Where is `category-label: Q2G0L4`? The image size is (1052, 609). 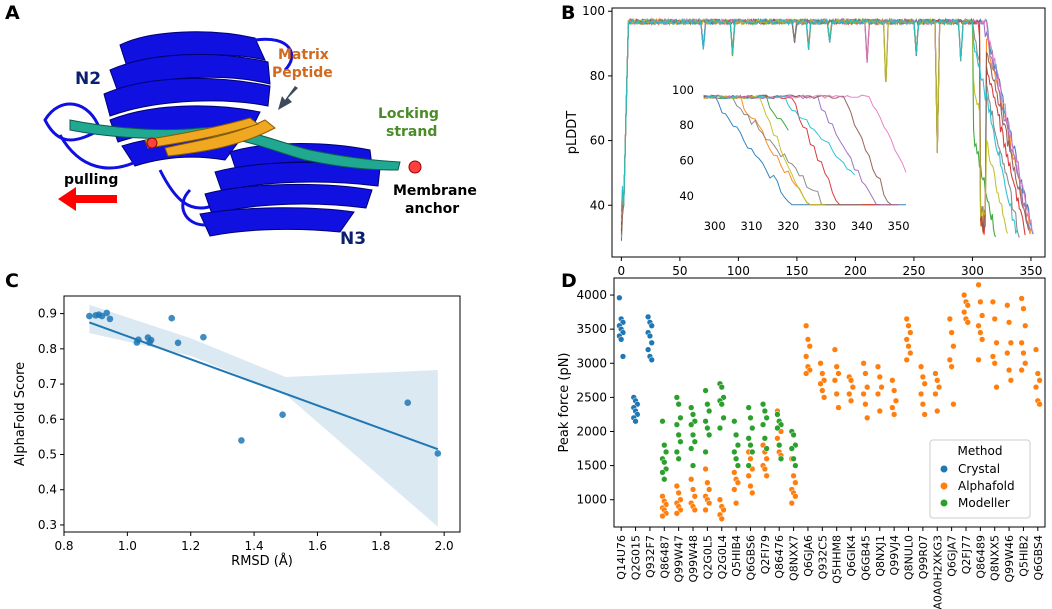 category-label: Q2G0L4 is located at coordinates (722, 557).